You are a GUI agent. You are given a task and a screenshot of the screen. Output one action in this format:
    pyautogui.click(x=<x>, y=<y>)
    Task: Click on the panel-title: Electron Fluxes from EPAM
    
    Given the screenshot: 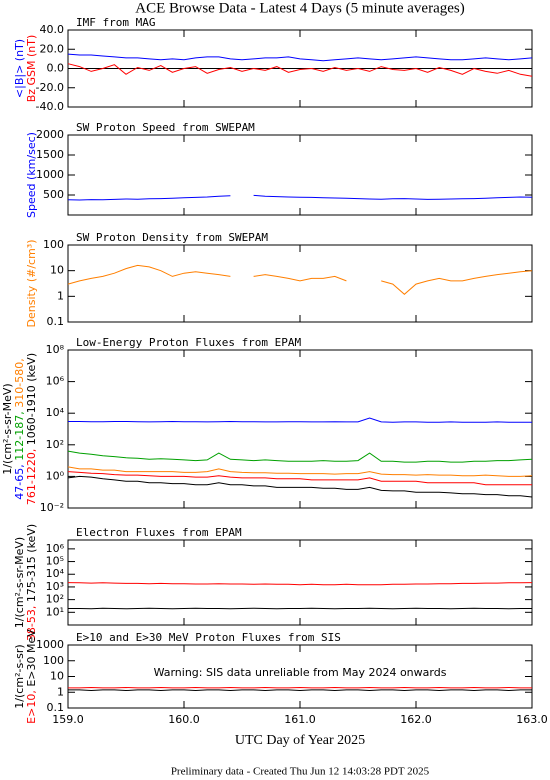 What is the action you would take?
    pyautogui.click(x=159, y=532)
    